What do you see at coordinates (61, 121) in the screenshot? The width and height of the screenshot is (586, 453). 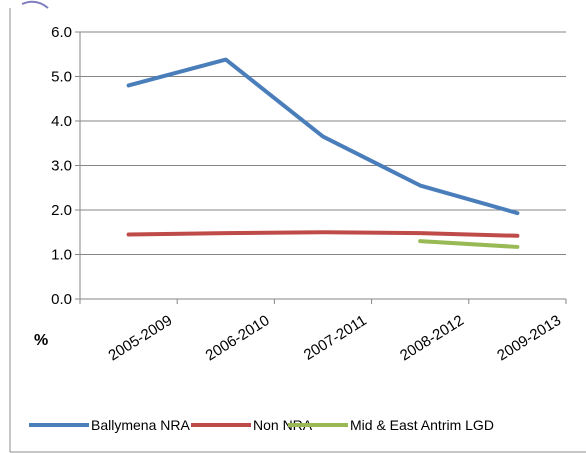 I see `y-tick-label: 4.0` at bounding box center [61, 121].